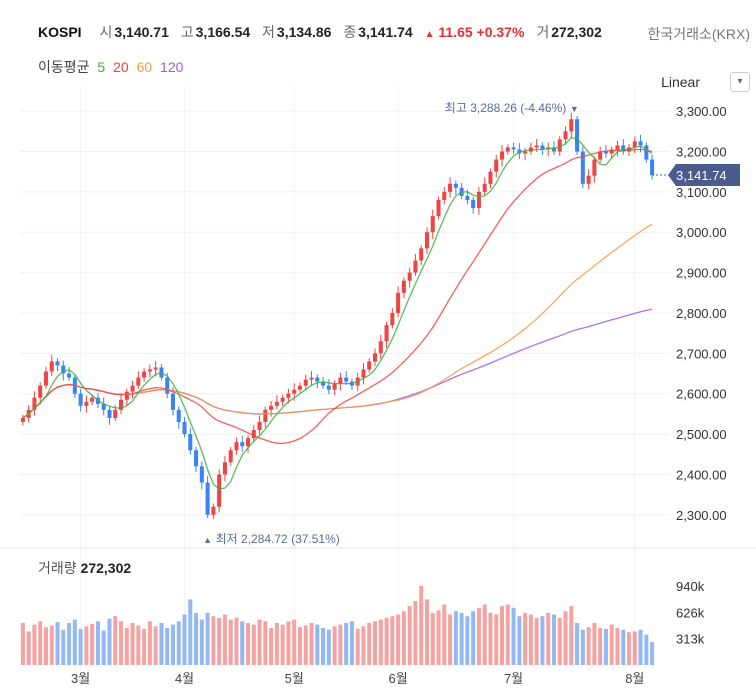 Image resolution: width=756 pixels, height=688 pixels. I want to click on volume-tick-label: 626k, so click(690, 612).